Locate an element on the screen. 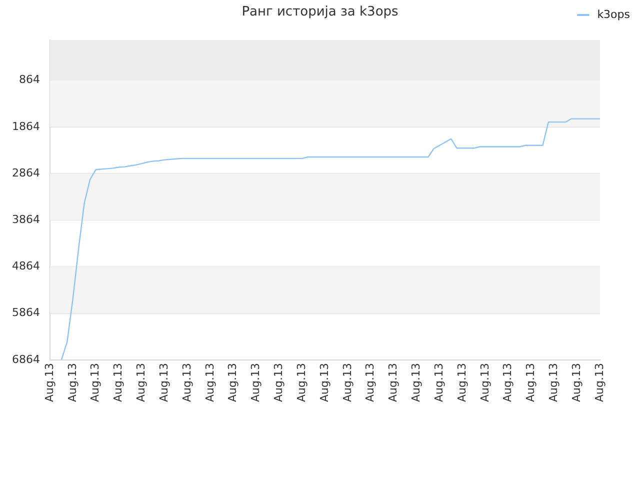  y-tick-label: 6864 is located at coordinates (26, 359).